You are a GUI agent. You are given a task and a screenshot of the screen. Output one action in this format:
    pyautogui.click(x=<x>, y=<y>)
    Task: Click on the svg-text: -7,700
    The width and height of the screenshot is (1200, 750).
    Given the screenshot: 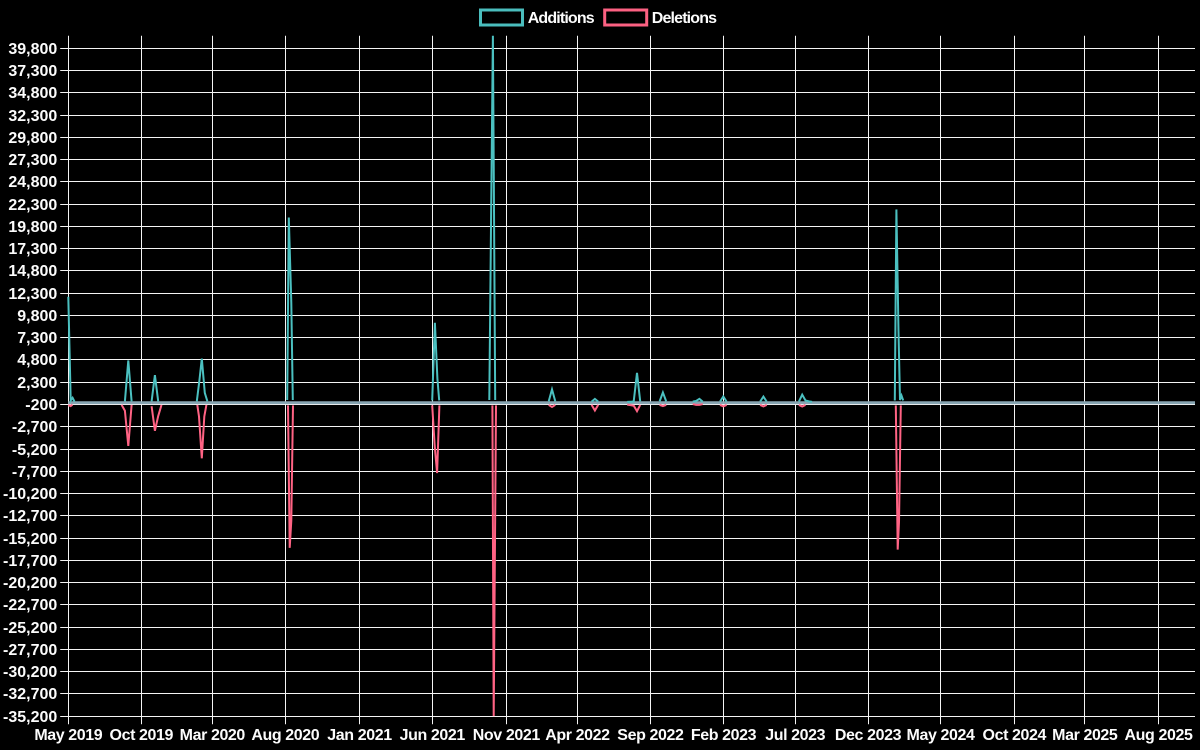 What is the action you would take?
    pyautogui.click(x=34, y=472)
    